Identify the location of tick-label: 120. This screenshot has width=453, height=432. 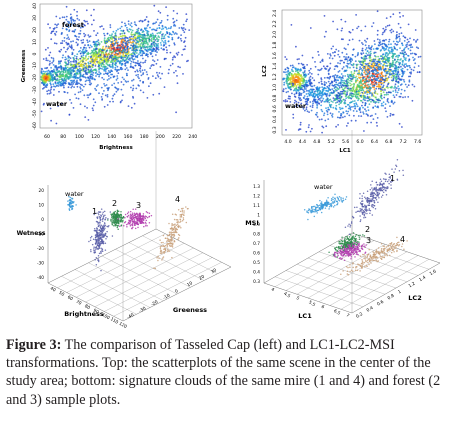
(95, 137).